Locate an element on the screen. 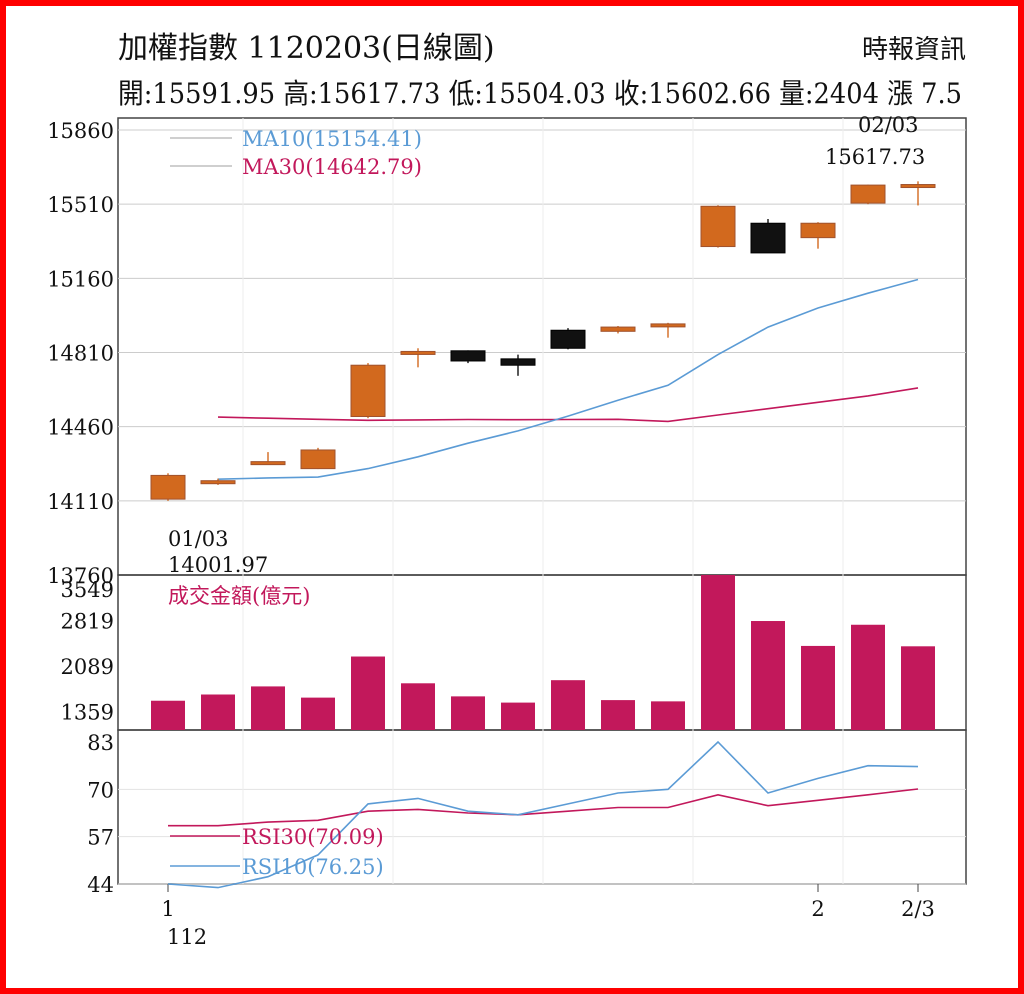  moving-averages is located at coordinates (568, 379).